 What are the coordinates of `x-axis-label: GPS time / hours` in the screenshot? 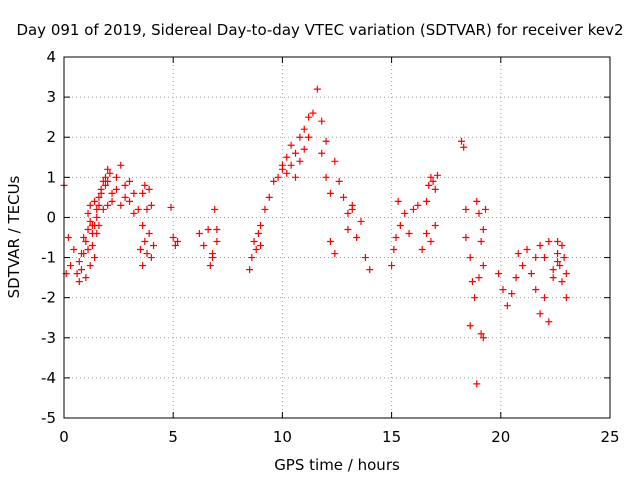 It's located at (337, 465).